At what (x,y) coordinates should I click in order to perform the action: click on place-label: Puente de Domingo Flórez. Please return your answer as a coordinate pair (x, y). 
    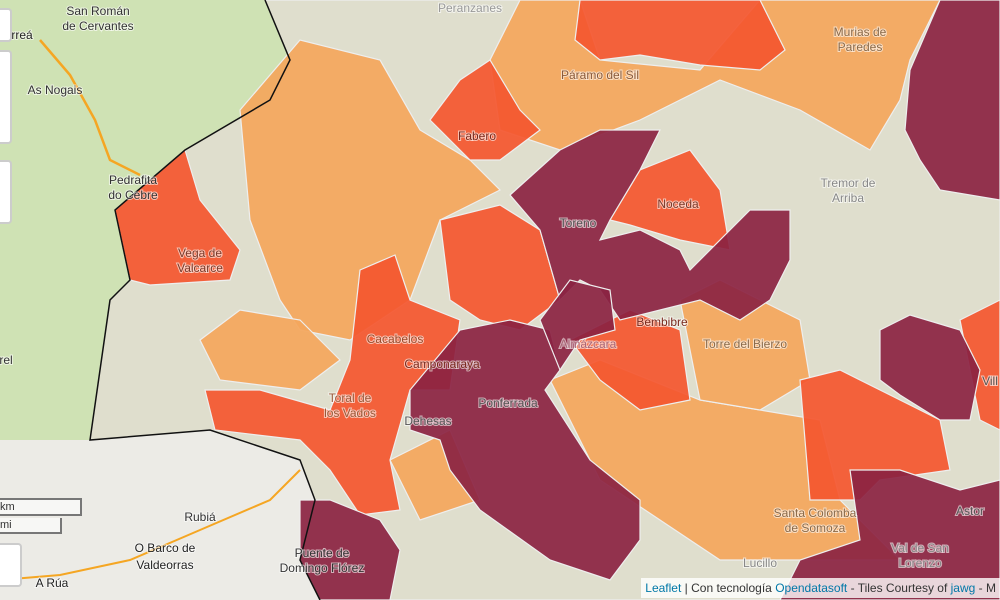
    Looking at the image, I should click on (322, 560).